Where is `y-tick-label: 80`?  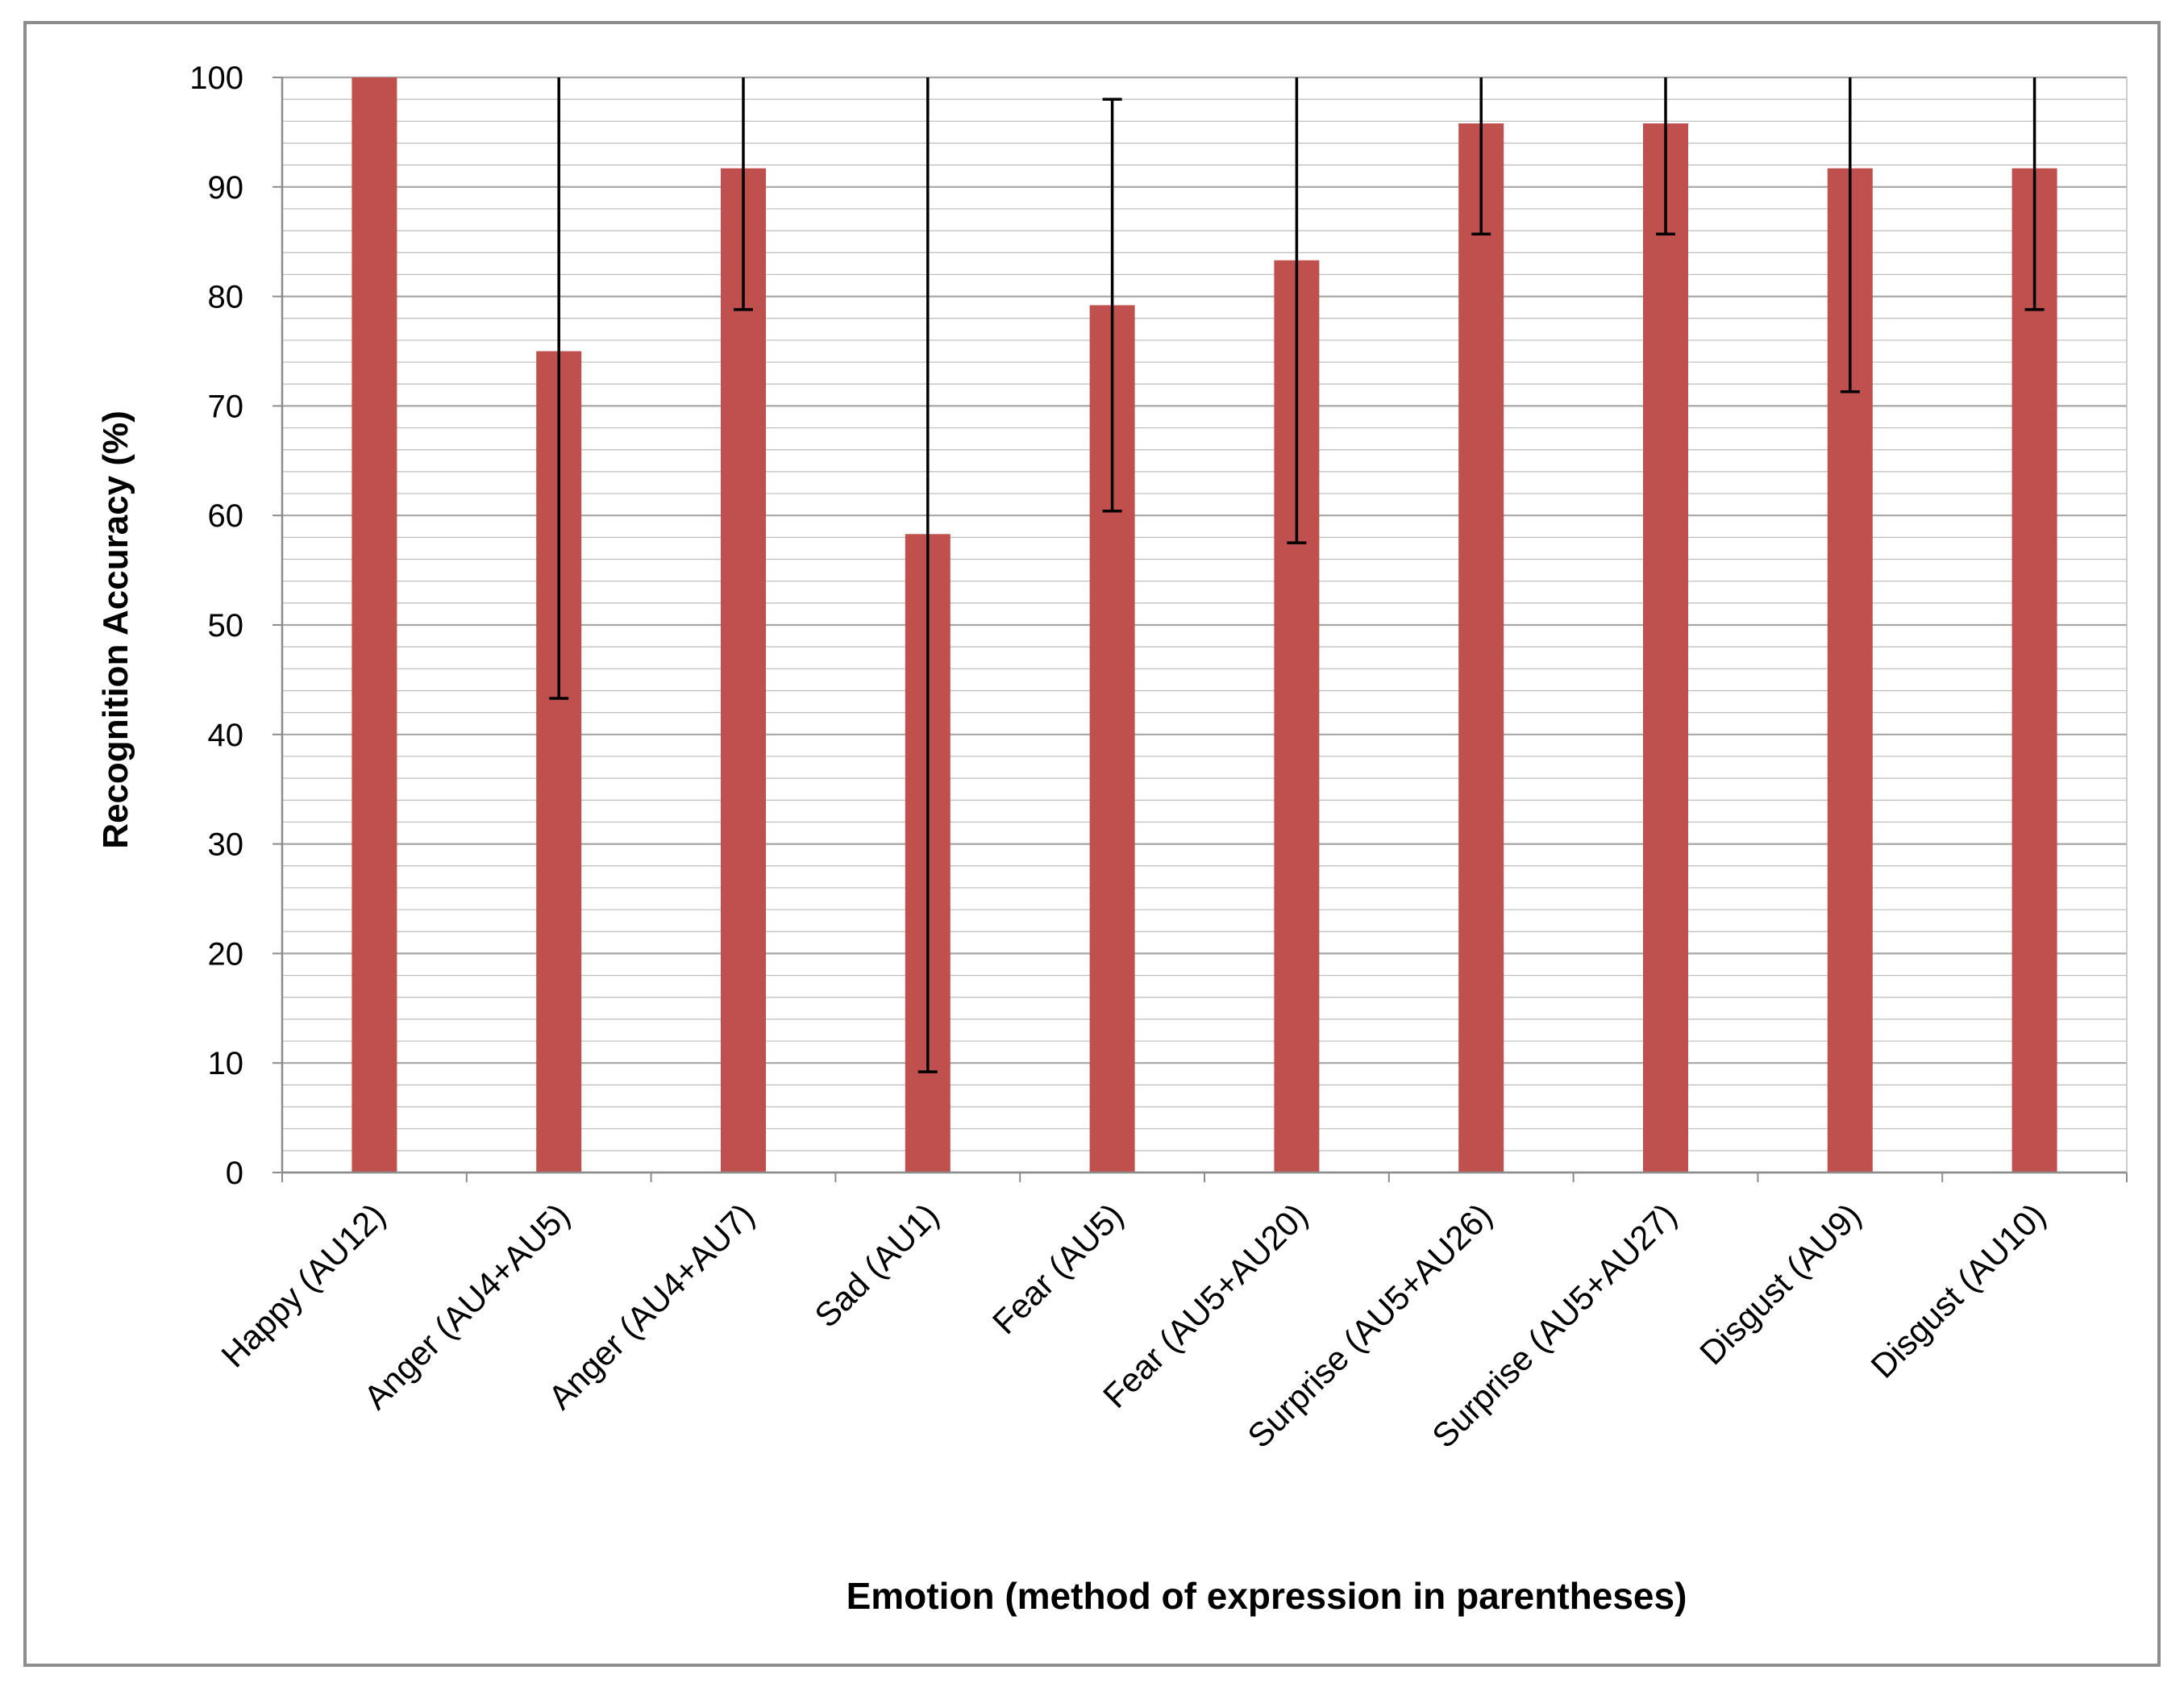
y-tick-label: 80 is located at coordinates (226, 297).